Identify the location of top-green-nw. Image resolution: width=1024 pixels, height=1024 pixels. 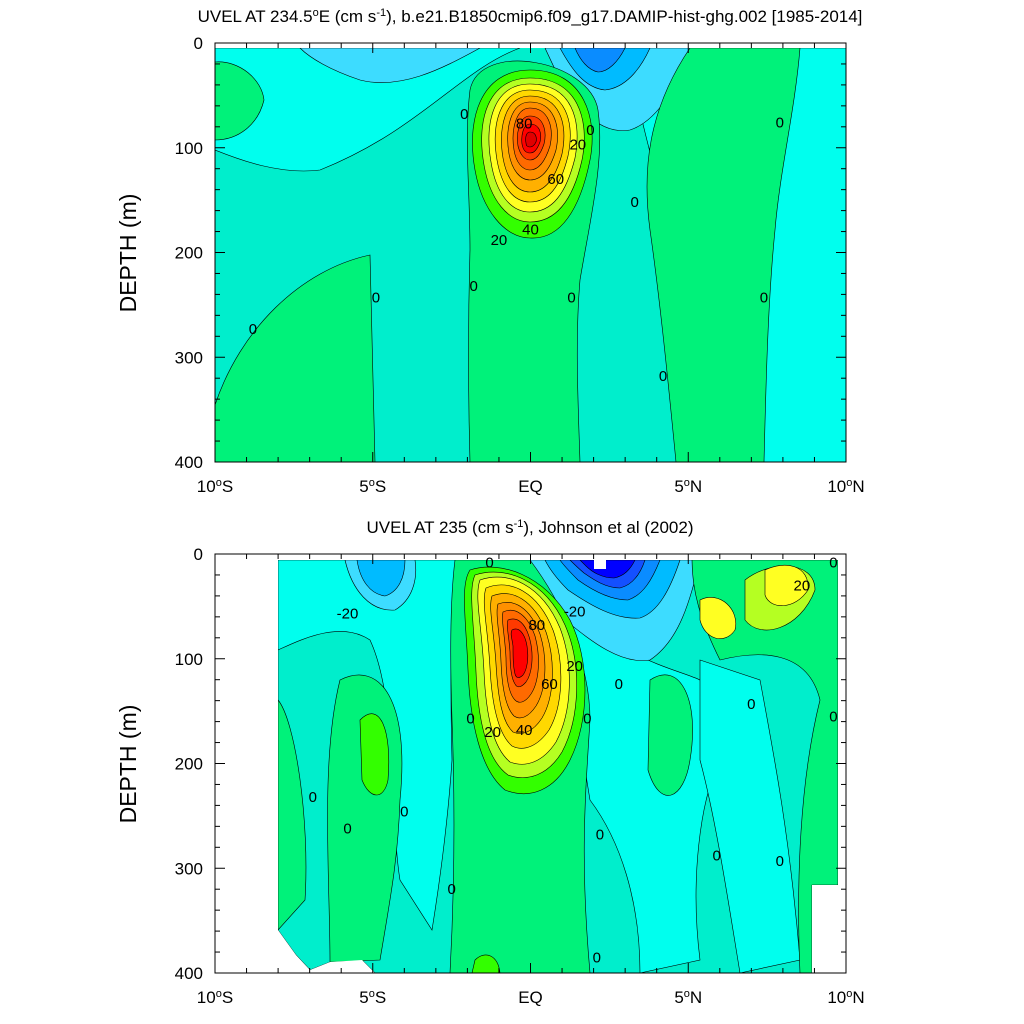
(240, 101).